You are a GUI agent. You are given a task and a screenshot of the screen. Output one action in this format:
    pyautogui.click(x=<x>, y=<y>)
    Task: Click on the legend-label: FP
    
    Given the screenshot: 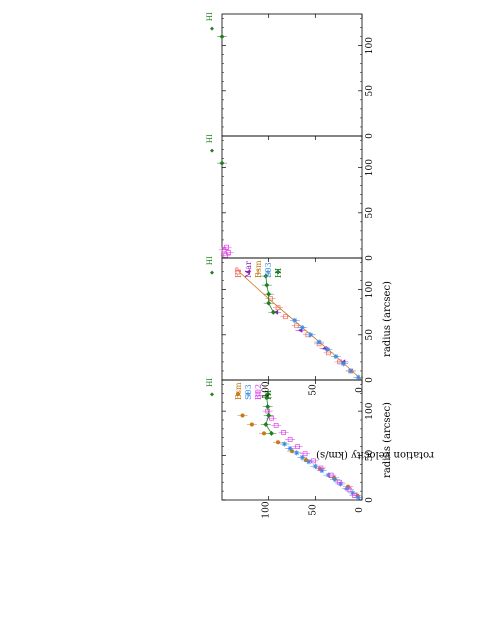 What is the action you would take?
    pyautogui.click(x=238, y=272)
    